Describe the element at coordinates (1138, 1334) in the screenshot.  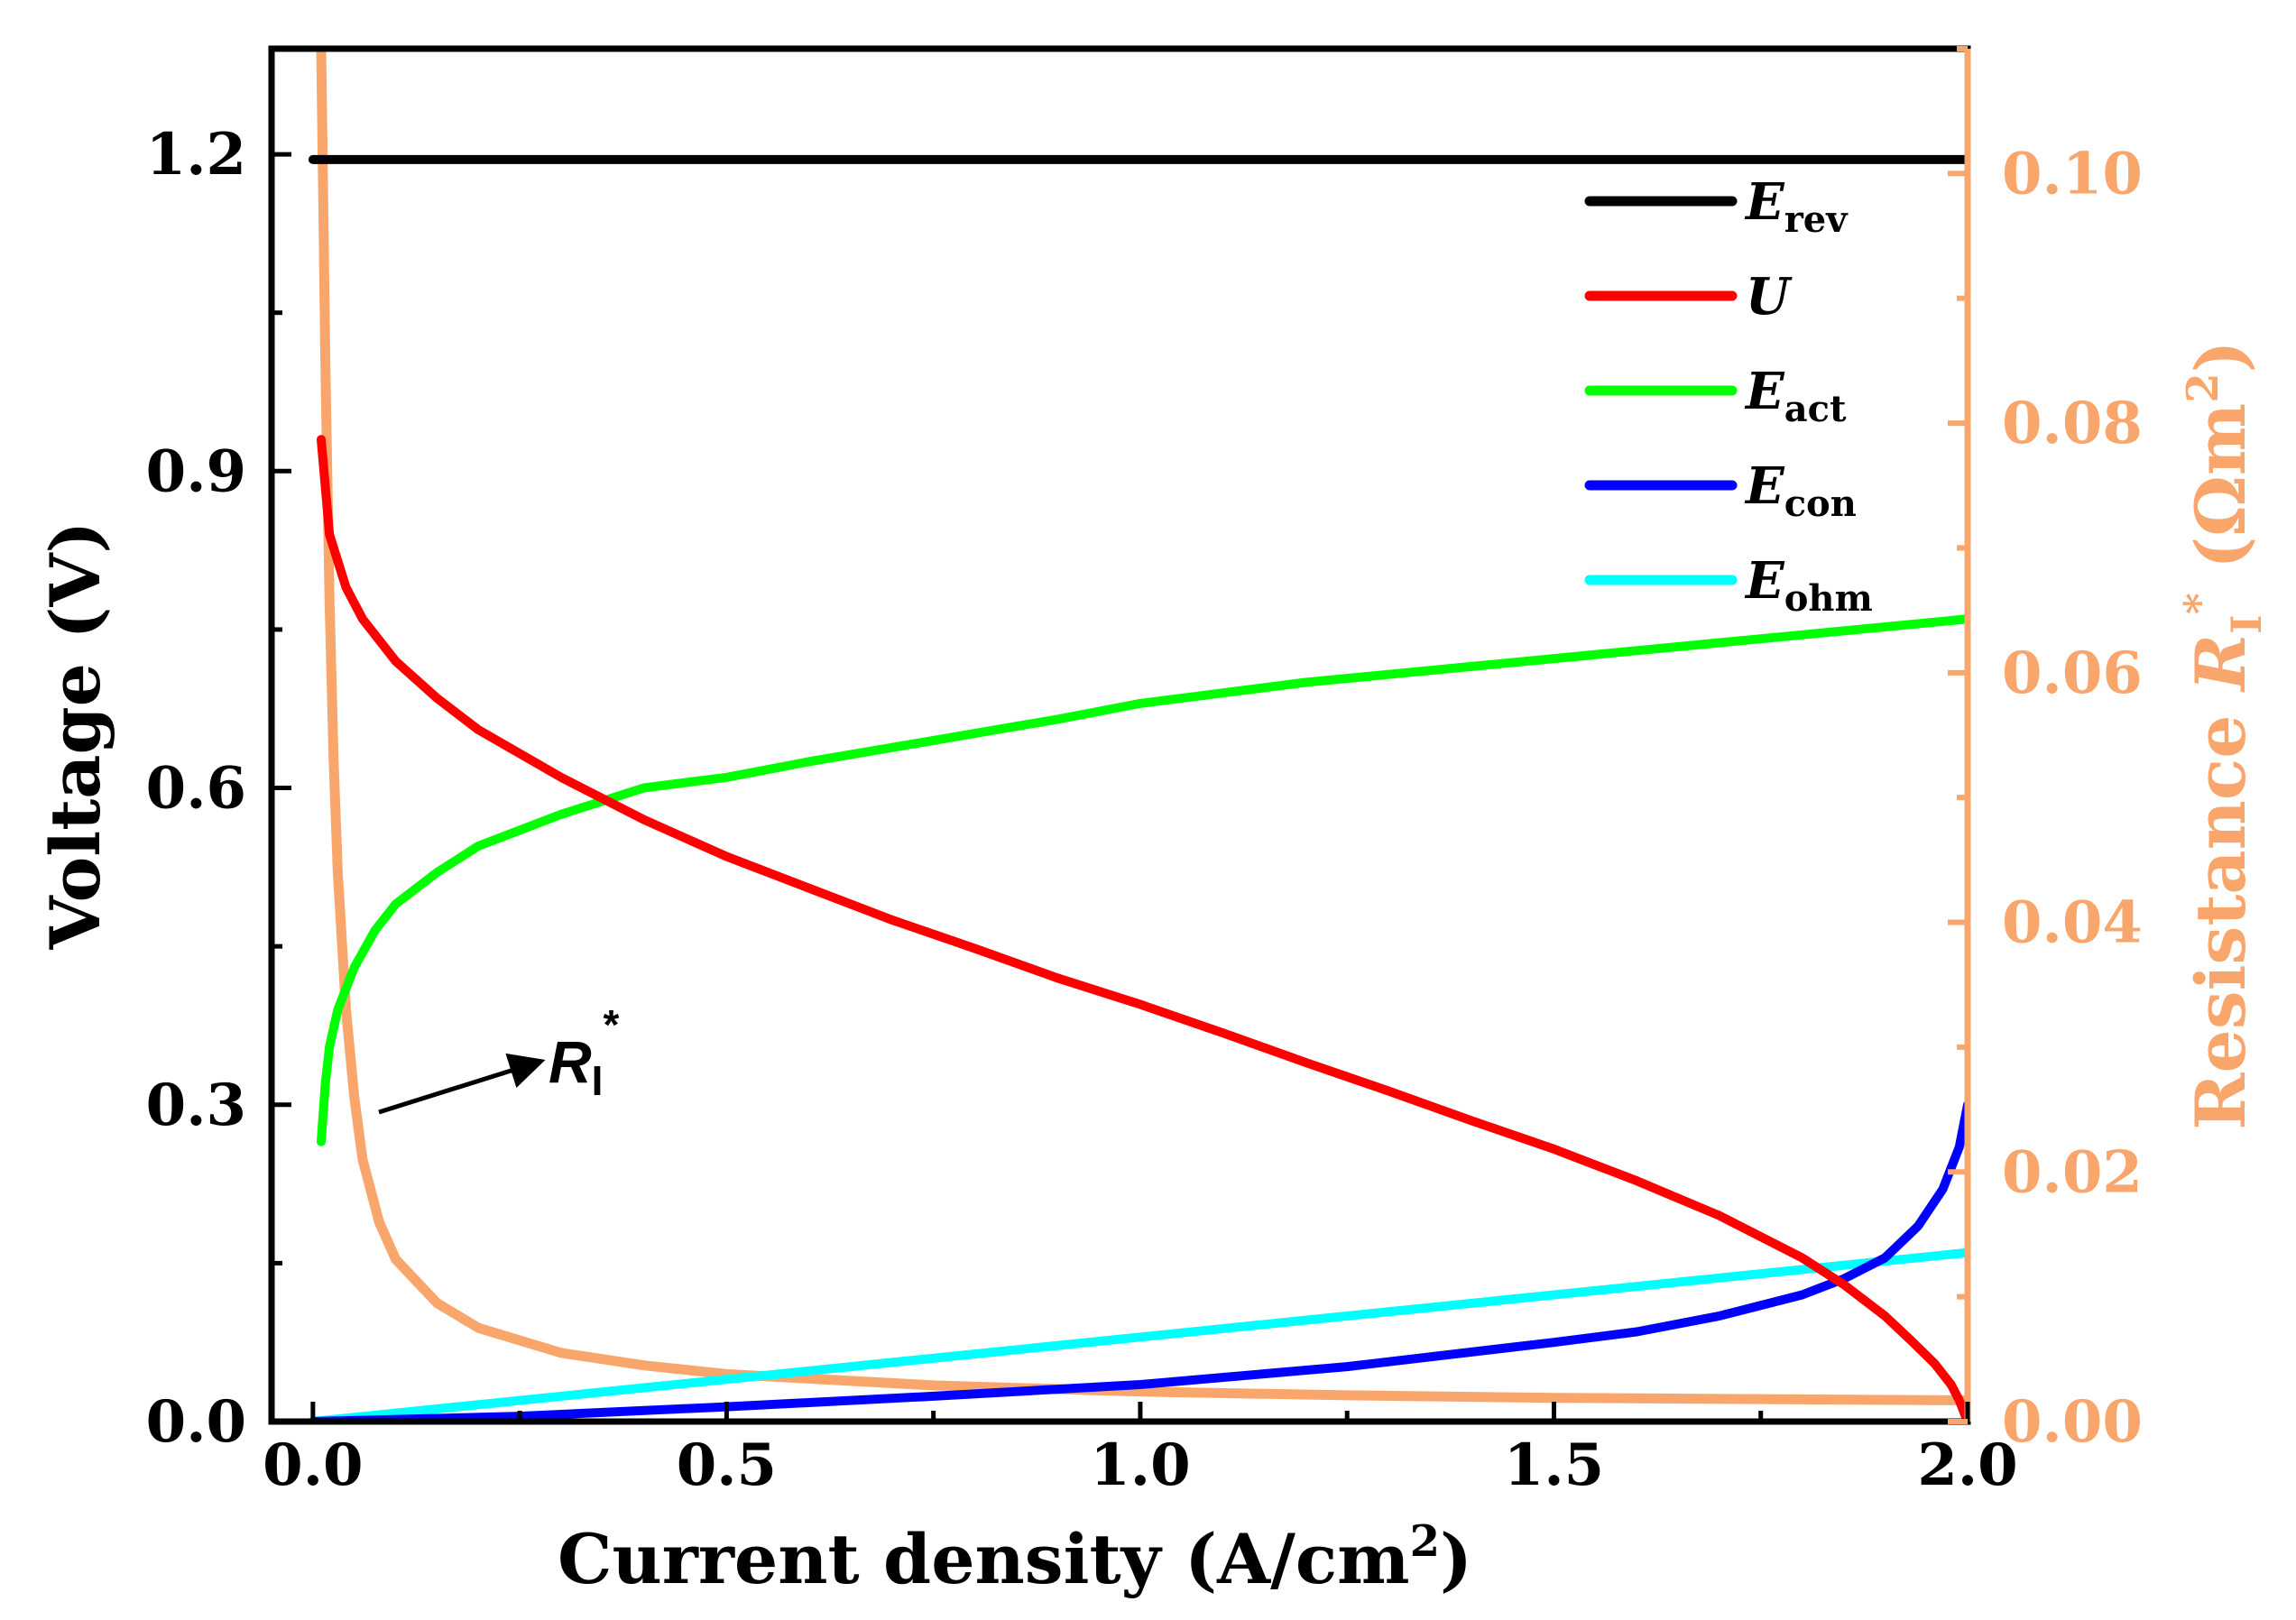
I see `series-e-ohm-line` at that location.